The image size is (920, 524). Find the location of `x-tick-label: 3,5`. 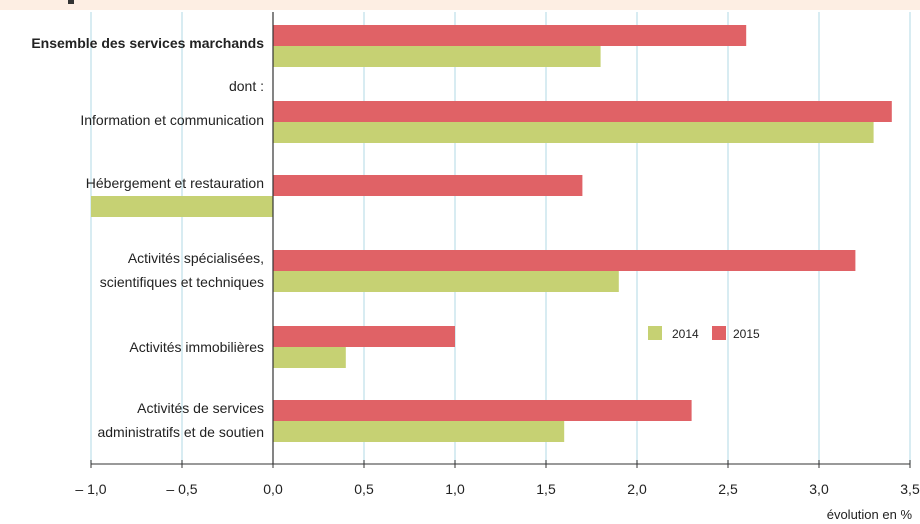

x-tick-label: 3,5 is located at coordinates (910, 489).